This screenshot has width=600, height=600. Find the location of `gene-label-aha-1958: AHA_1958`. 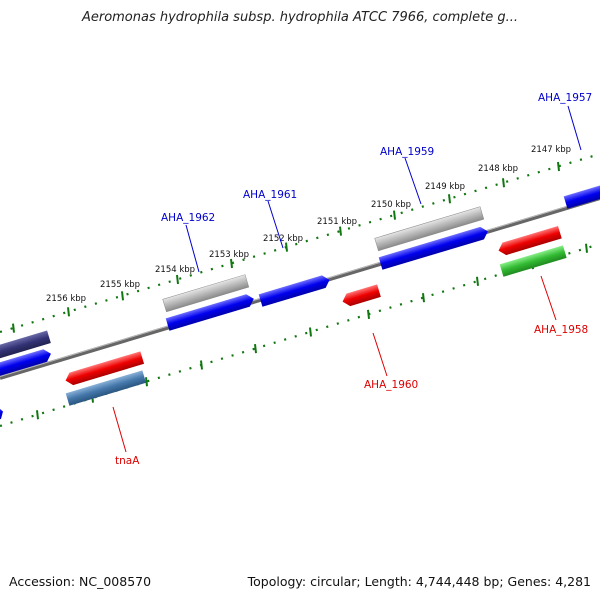

gene-label-aha-1958: AHA_1958 is located at coordinates (561, 330).